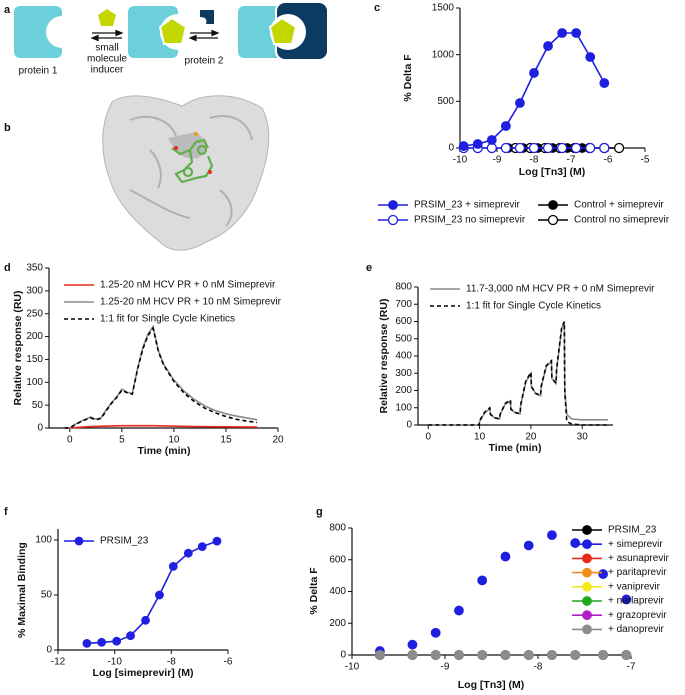  What do you see at coordinates (38, 32) in the screenshot?
I see `protein-shape` at bounding box center [38, 32].